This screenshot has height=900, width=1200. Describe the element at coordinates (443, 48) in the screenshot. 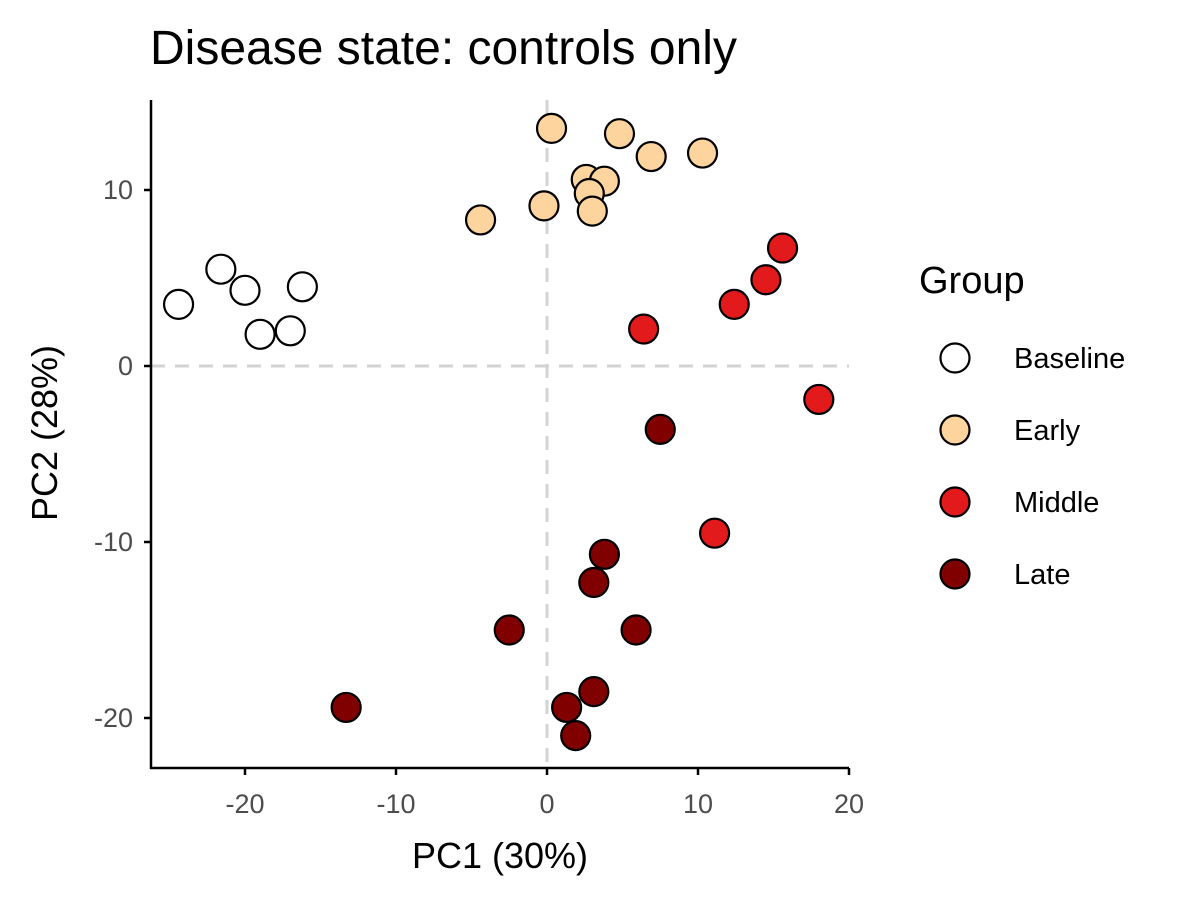

I see `chart-title: Disease state: controls only` at that location.